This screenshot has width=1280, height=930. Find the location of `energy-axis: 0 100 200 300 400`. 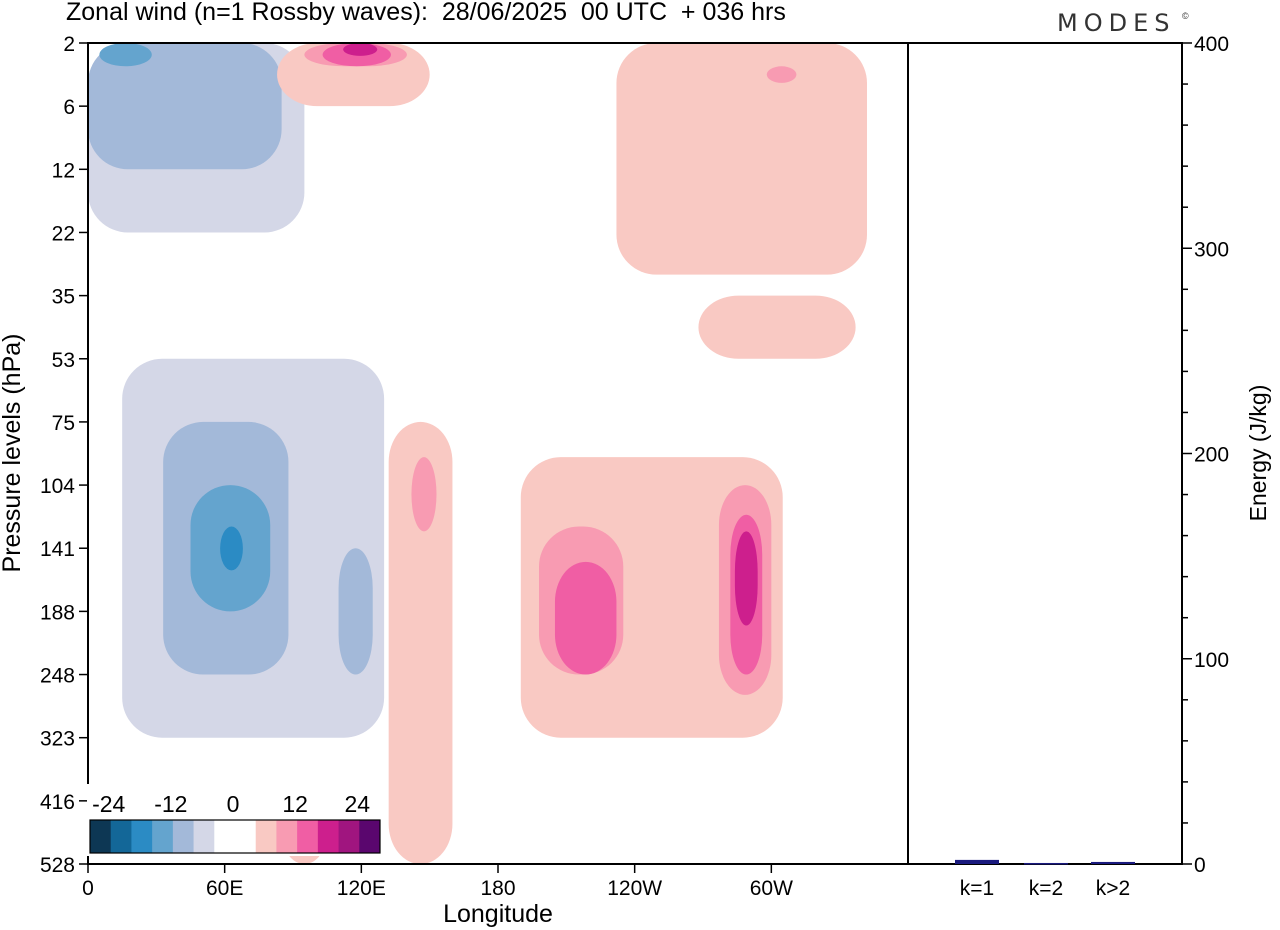

energy-axis: 0 100 200 300 400 is located at coordinates (1205, 455).